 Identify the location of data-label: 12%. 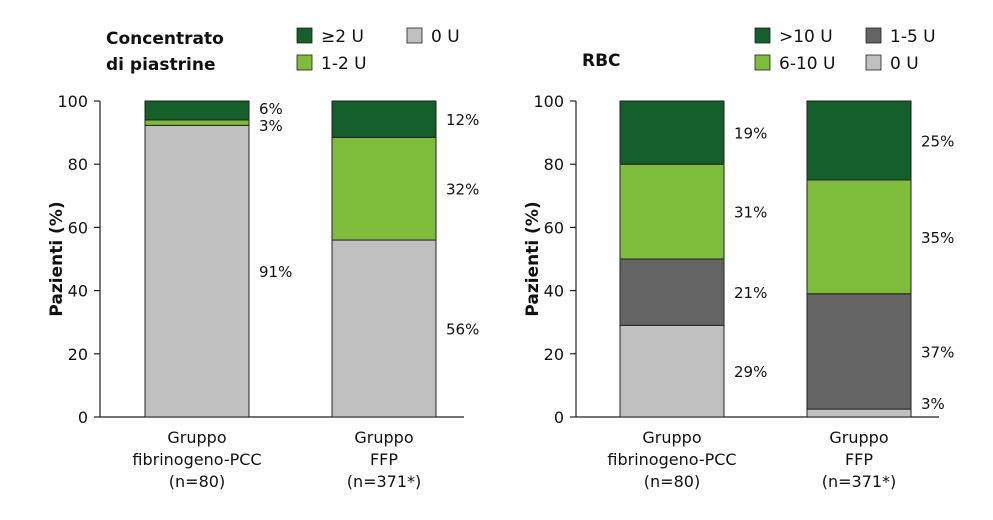
(462, 120).